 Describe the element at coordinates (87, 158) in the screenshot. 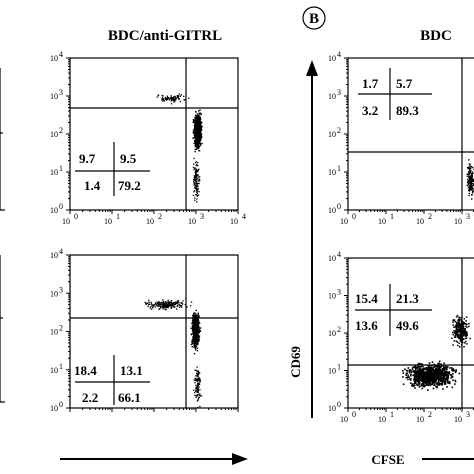

I see `gitrl-top-ul: 9.7` at that location.